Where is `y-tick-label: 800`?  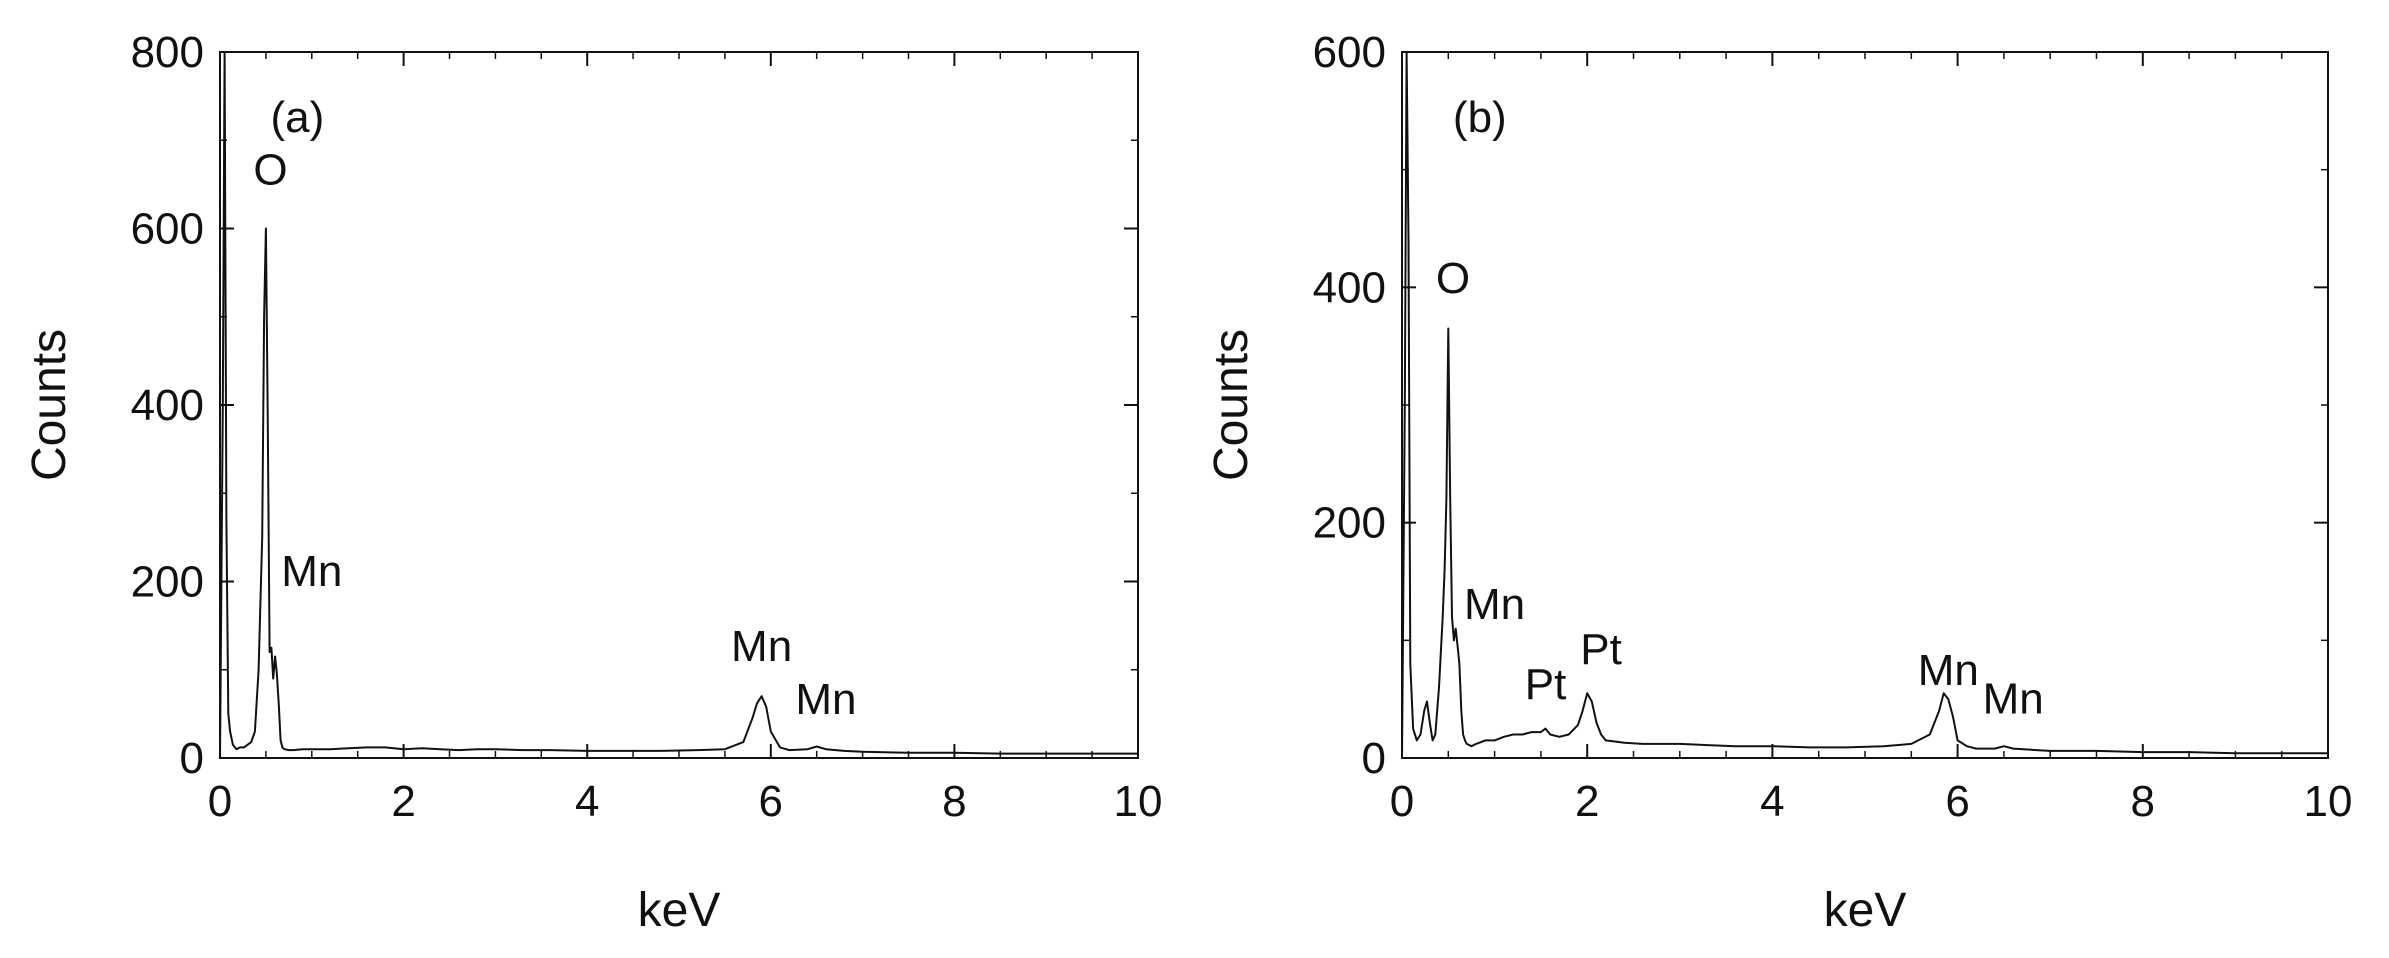
y-tick-label: 800 is located at coordinates (167, 52).